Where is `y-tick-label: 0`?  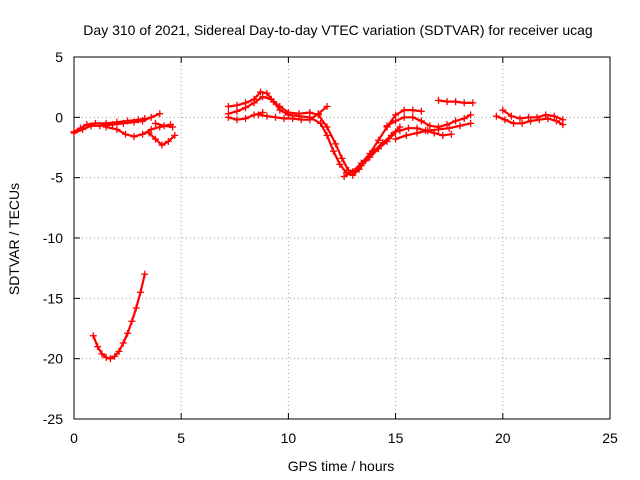
y-tick-label: 0 is located at coordinates (59, 117).